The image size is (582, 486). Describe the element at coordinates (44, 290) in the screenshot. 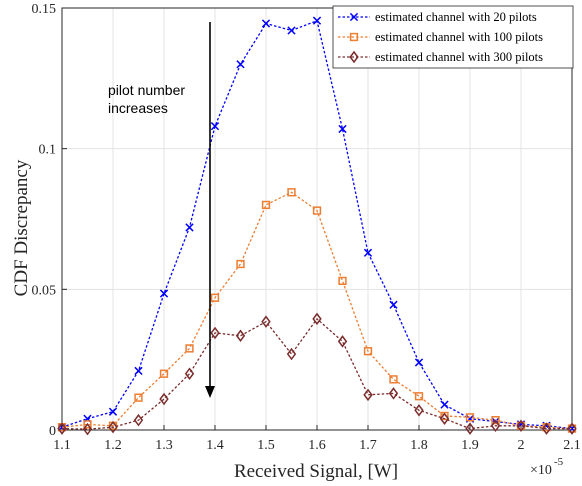

I see `y-tick-label: 0.05` at that location.